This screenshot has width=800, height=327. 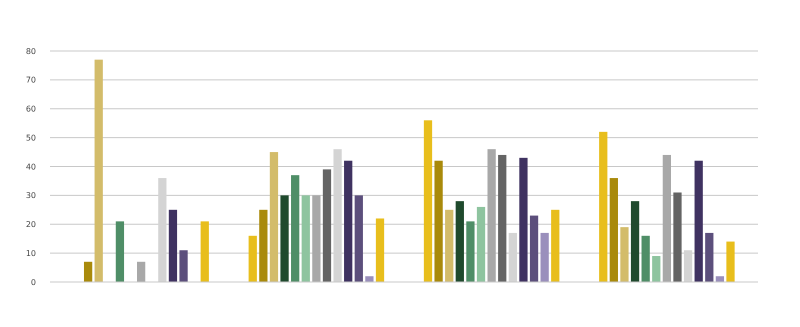 What do you see at coordinates (31, 51) in the screenshot?
I see `y-tick-label: 80` at bounding box center [31, 51].